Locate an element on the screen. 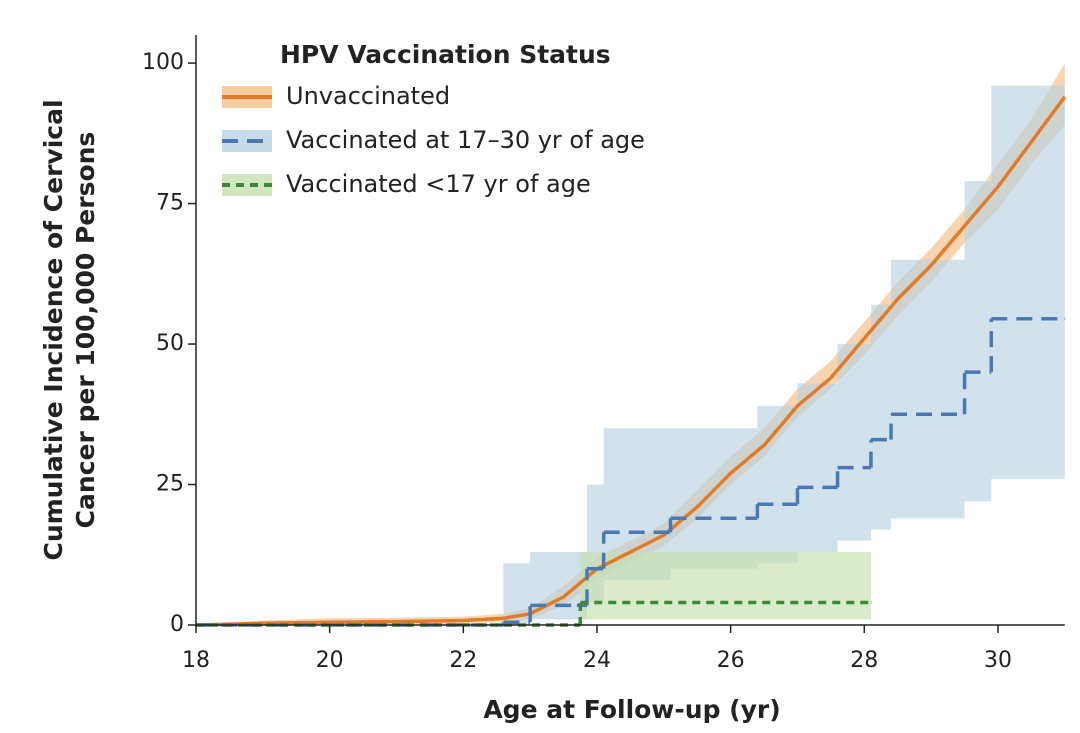 The width and height of the screenshot is (1080, 733). legend-label: Vaccinated at 17–30 yr of age is located at coordinates (465, 140).